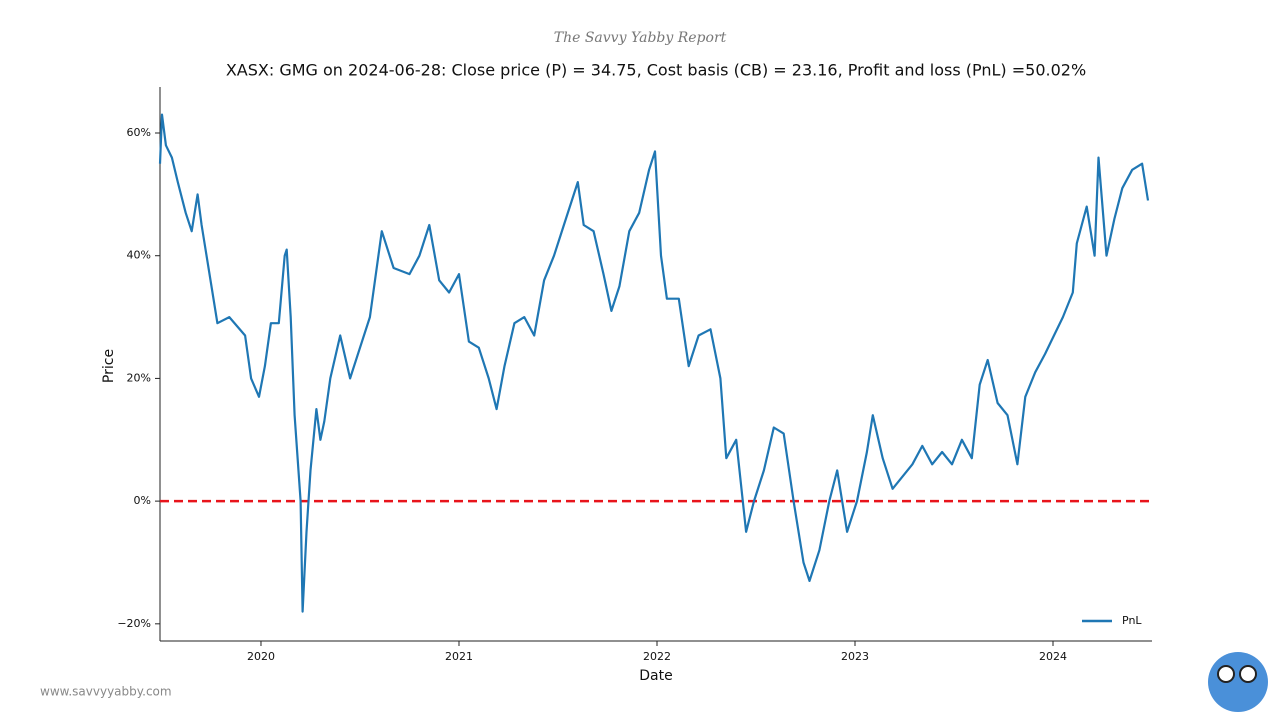  Describe the element at coordinates (109, 366) in the screenshot. I see `y-axis-label: Price` at that location.